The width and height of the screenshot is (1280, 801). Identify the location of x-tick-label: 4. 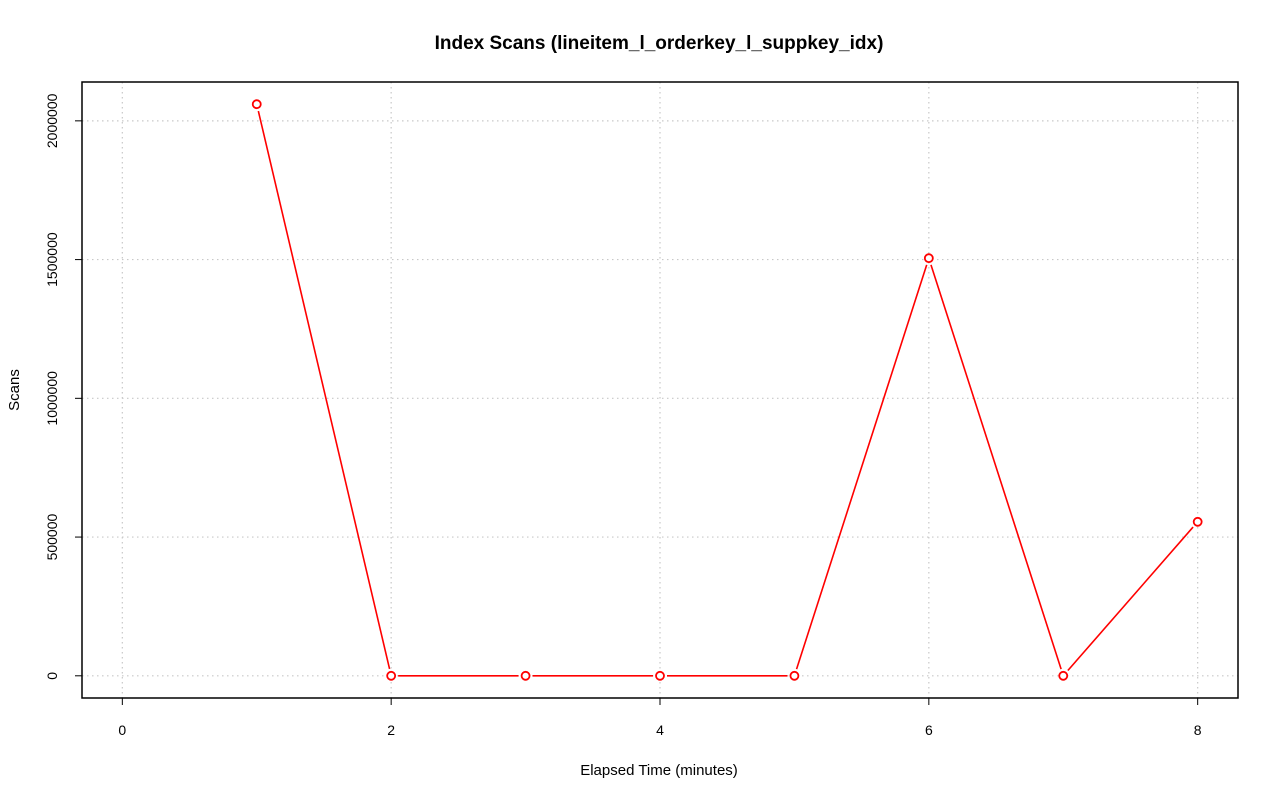
(660, 730).